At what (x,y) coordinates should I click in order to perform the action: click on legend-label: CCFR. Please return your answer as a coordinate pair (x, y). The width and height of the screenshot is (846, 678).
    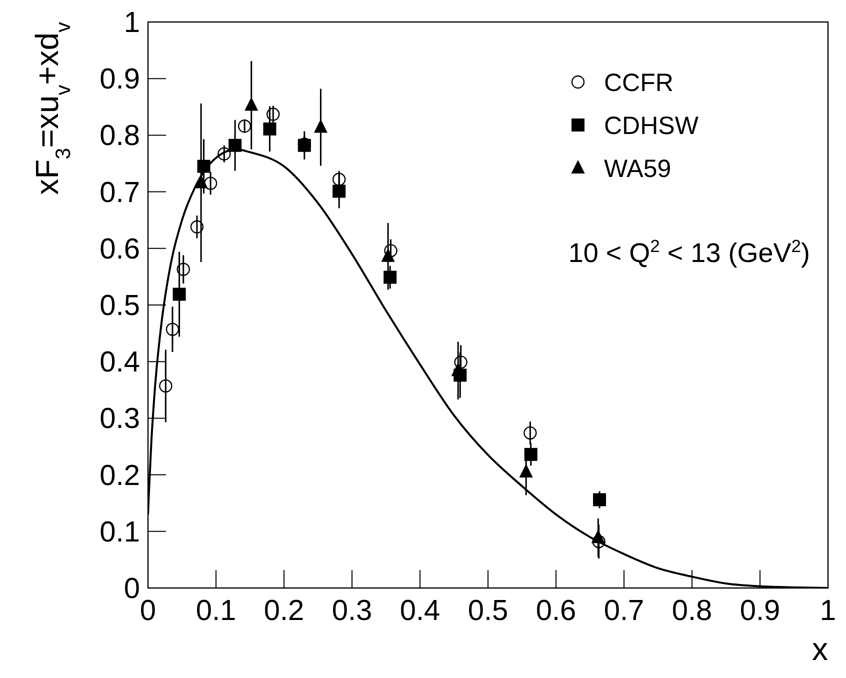
    Looking at the image, I should click on (639, 83).